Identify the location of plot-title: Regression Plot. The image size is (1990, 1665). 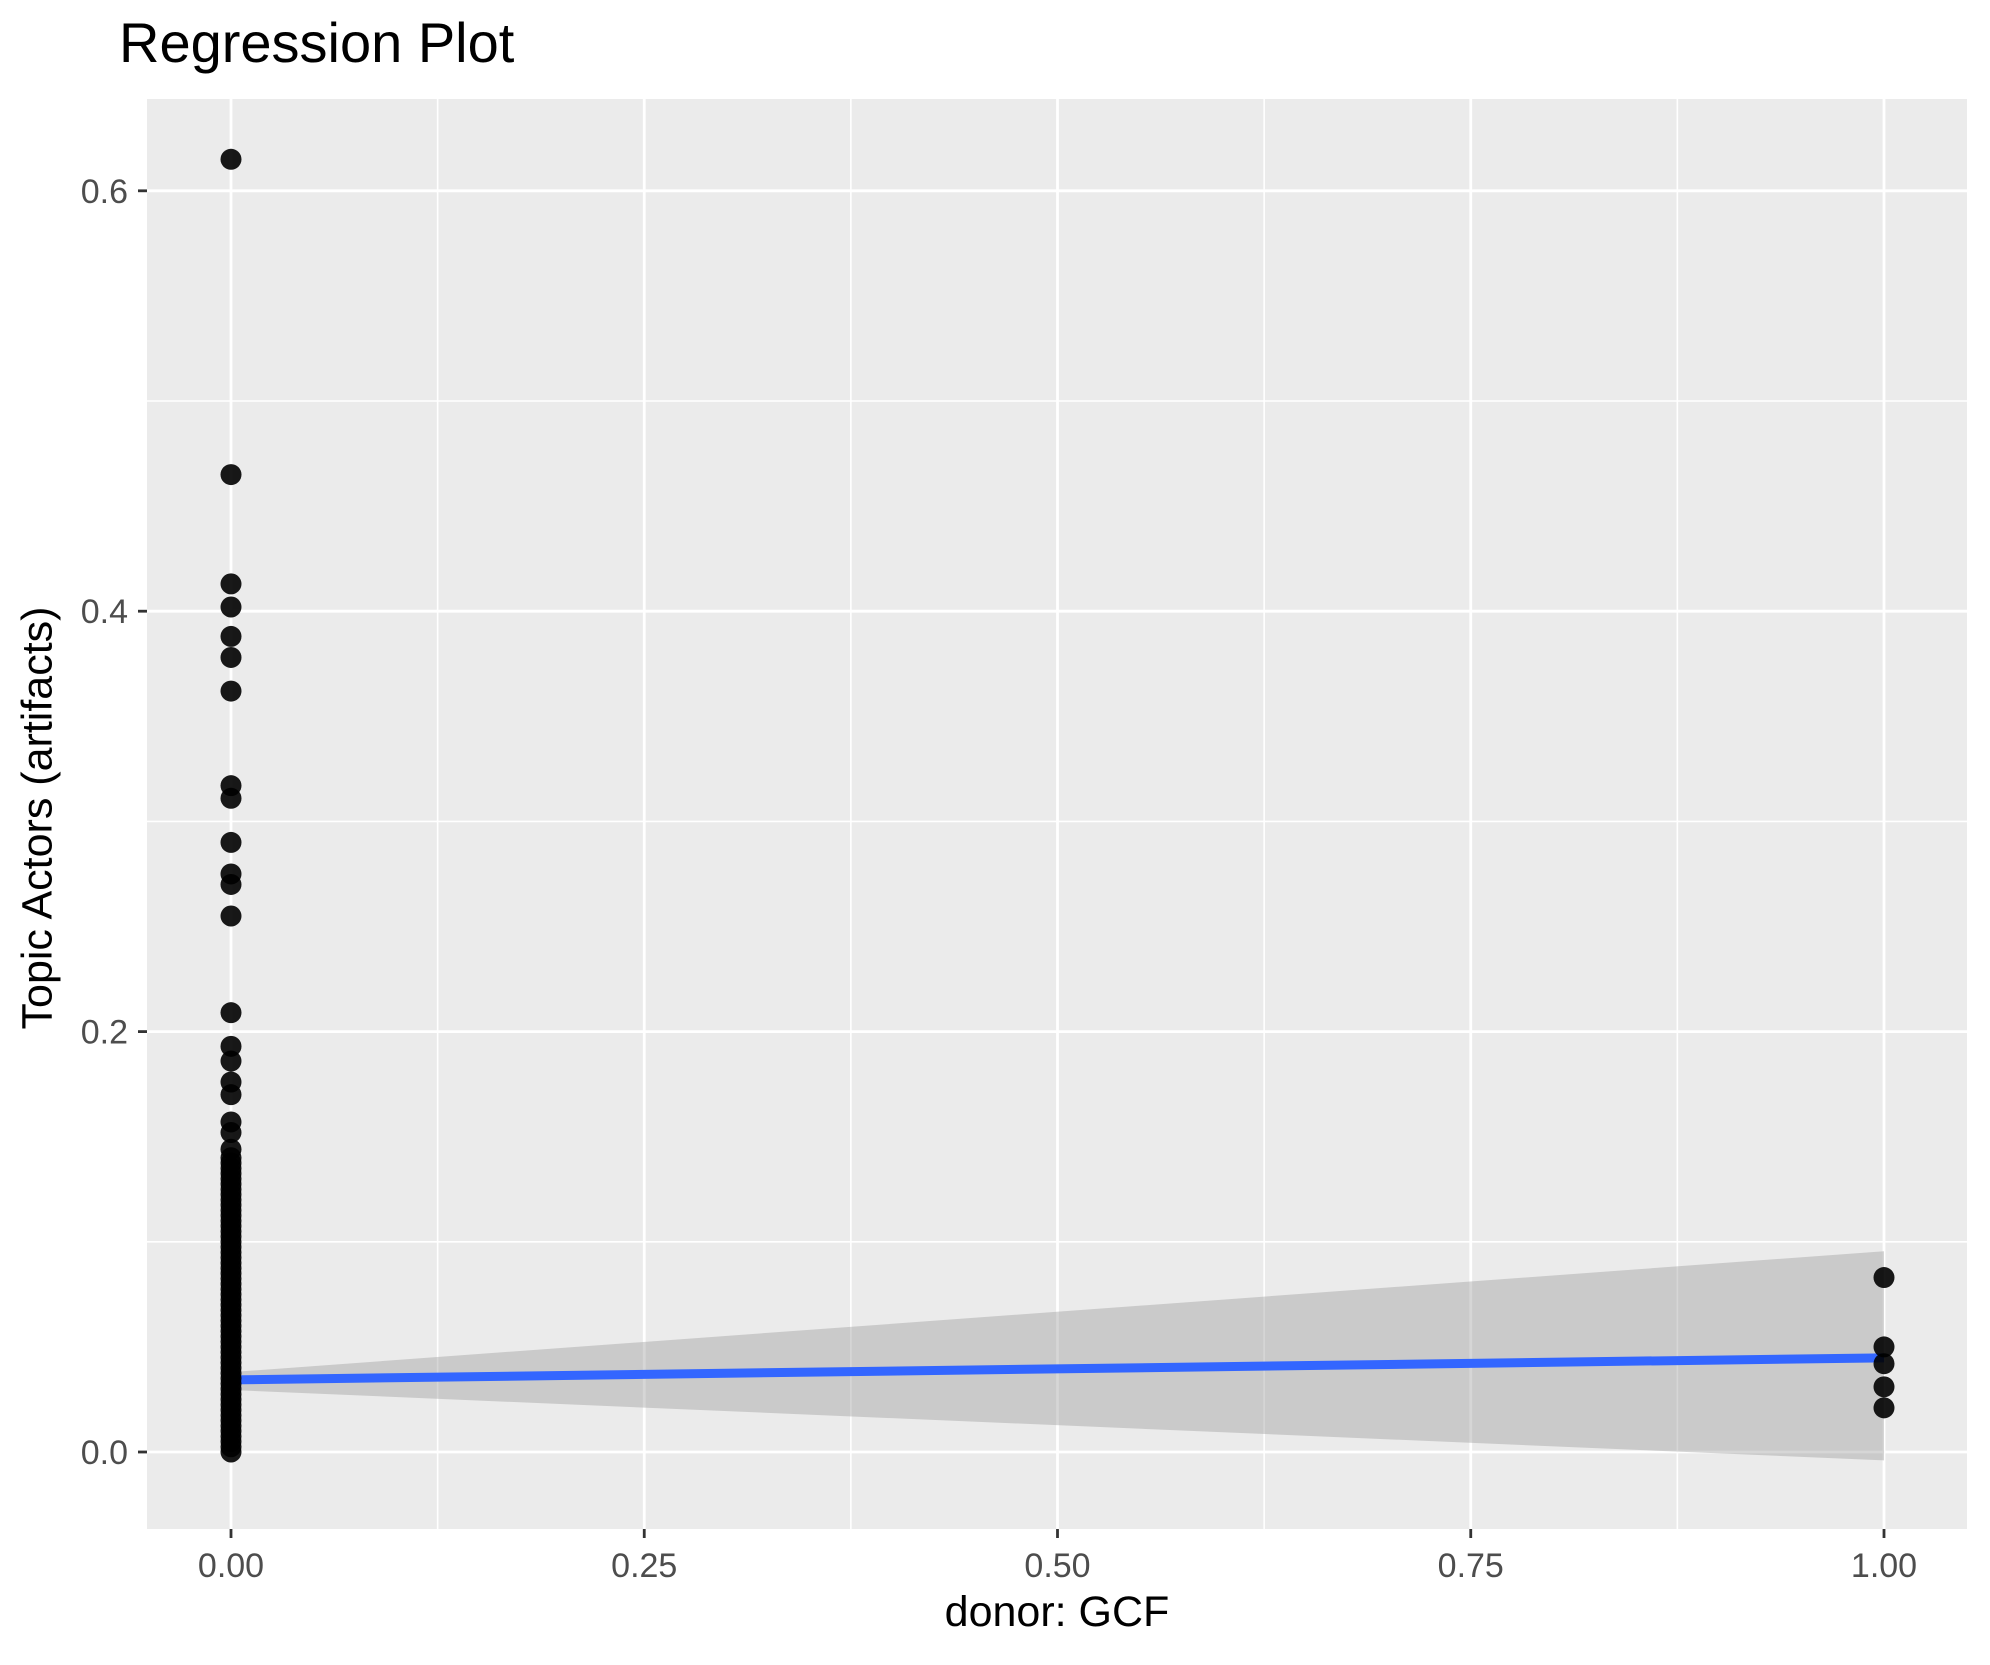
(317, 42).